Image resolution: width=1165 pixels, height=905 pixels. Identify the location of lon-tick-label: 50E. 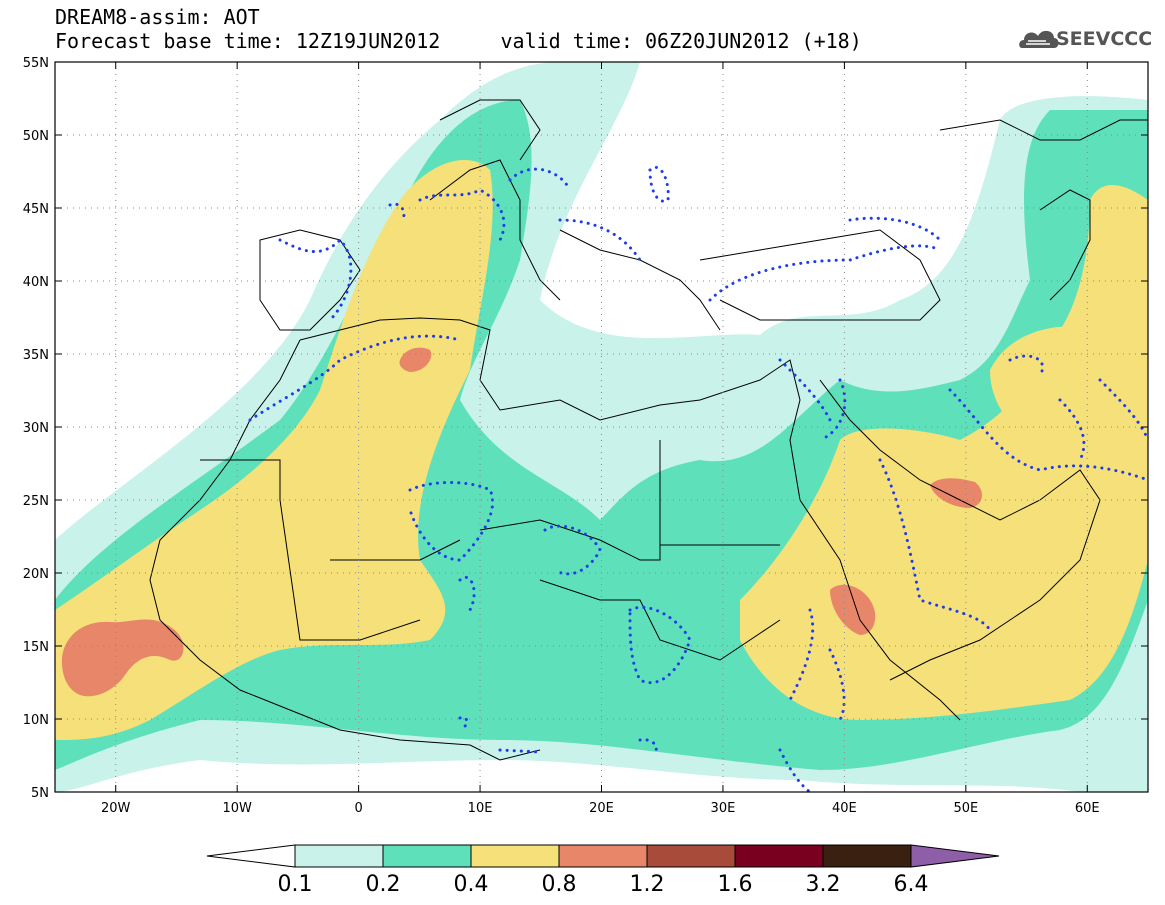
(965, 808).